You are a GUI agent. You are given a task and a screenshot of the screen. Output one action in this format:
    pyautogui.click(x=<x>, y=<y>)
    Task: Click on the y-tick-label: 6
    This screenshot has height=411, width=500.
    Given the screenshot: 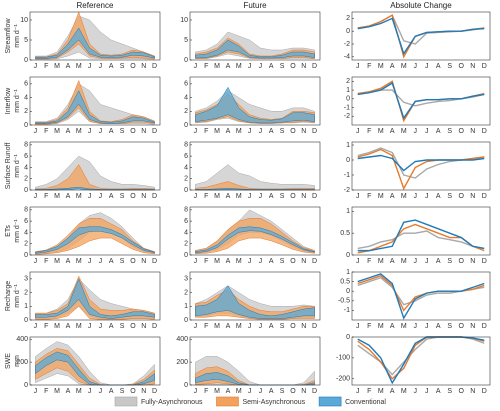 What is the action you would take?
    pyautogui.click(x=186, y=156)
    